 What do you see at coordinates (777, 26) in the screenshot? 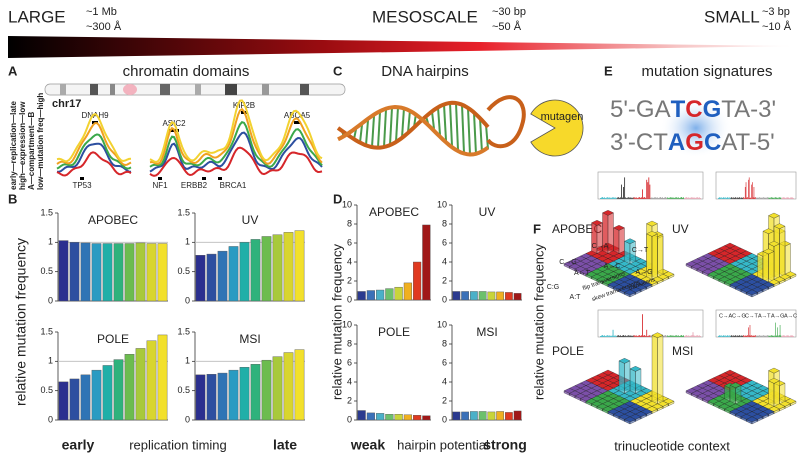
I see `scale-size: ~10 Å` at bounding box center [777, 26].